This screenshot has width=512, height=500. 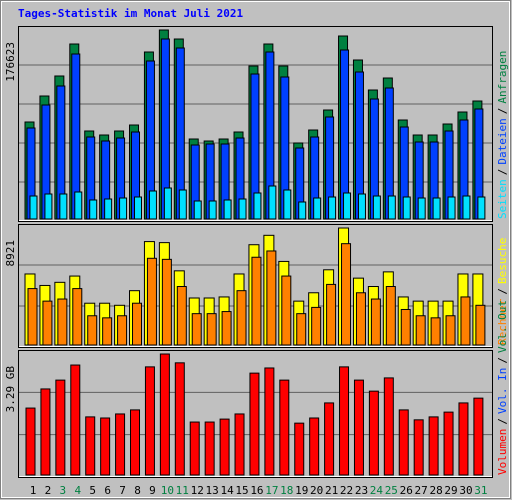 I want to click on y-tick-label: 8921, so click(x=10, y=253).